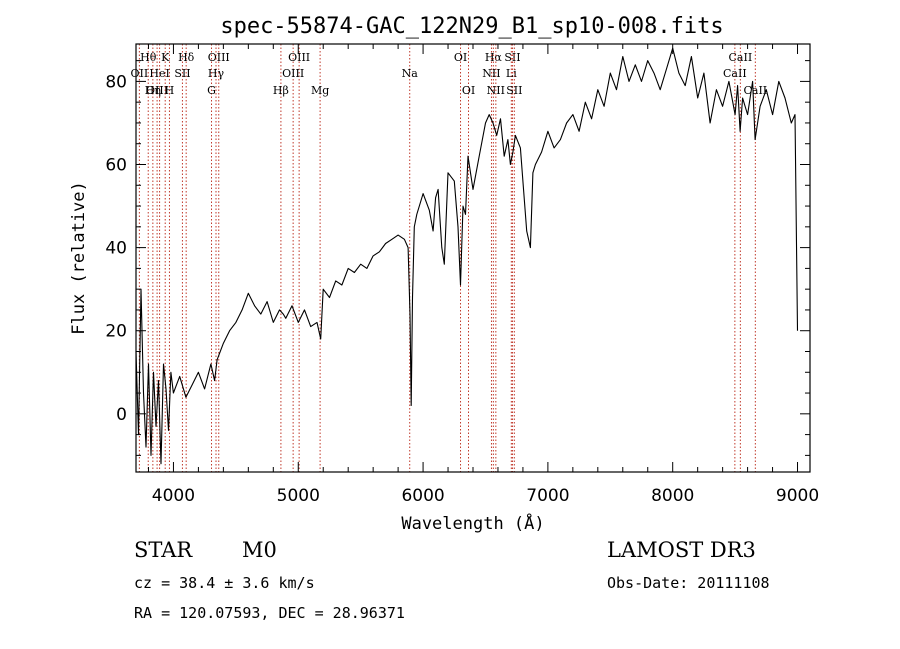 This screenshot has height=649, width=900. What do you see at coordinates (410, 73) in the screenshot?
I see `spectral-line-label: Na` at bounding box center [410, 73].